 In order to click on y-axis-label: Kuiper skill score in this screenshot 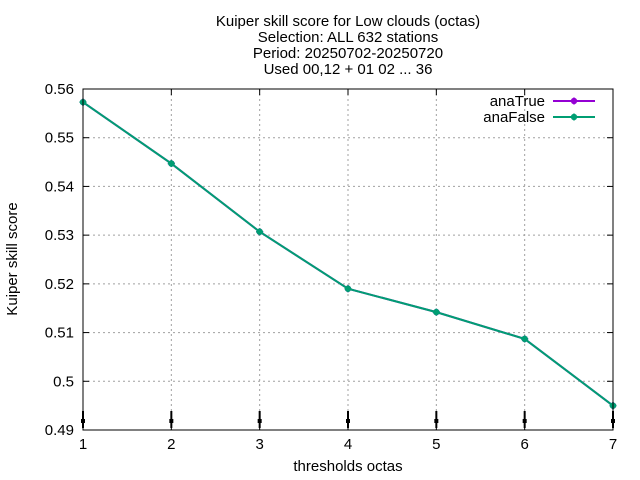, I will do `click(12, 258)`.